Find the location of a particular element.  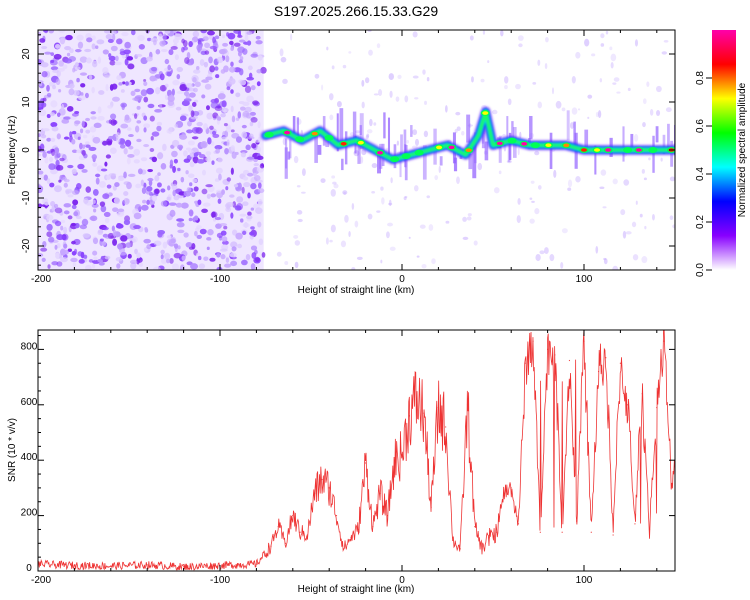

x-tick-label: -200 is located at coordinates (41, 580).